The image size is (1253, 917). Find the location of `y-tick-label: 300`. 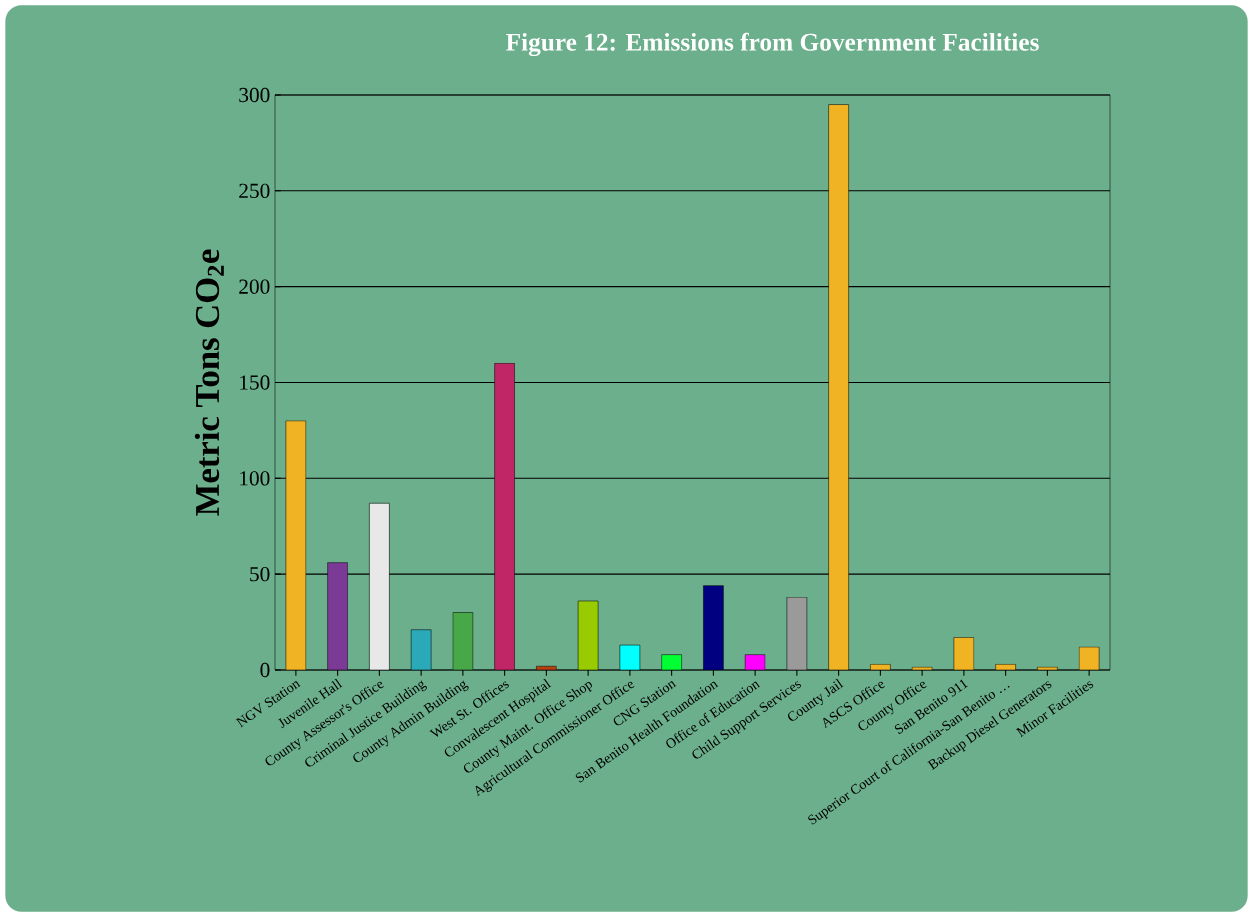

y-tick-label: 300 is located at coordinates (254, 95).